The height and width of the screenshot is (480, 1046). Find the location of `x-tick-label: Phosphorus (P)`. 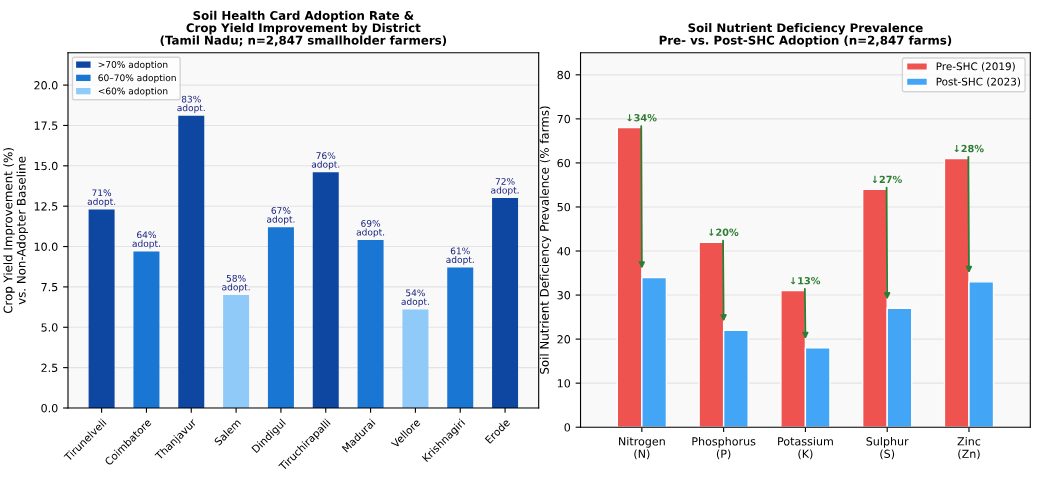

x-tick-label: Phosphorus (P) is located at coordinates (724, 448).